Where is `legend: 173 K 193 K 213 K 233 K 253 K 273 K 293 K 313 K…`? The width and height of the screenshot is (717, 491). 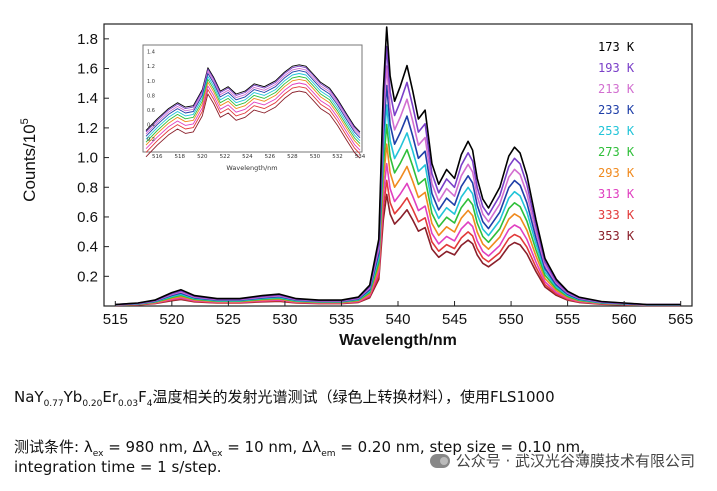 legend: 173 K 193 K 213 K 233 K 253 K 273 K 293 K 313 K… is located at coordinates (616, 141).